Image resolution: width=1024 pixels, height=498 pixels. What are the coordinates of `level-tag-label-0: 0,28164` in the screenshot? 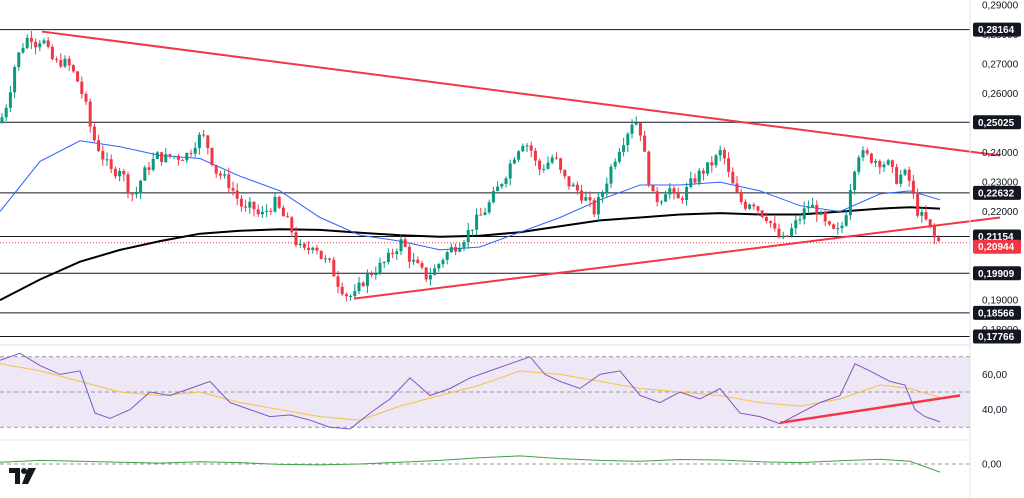 It's located at (996, 30).